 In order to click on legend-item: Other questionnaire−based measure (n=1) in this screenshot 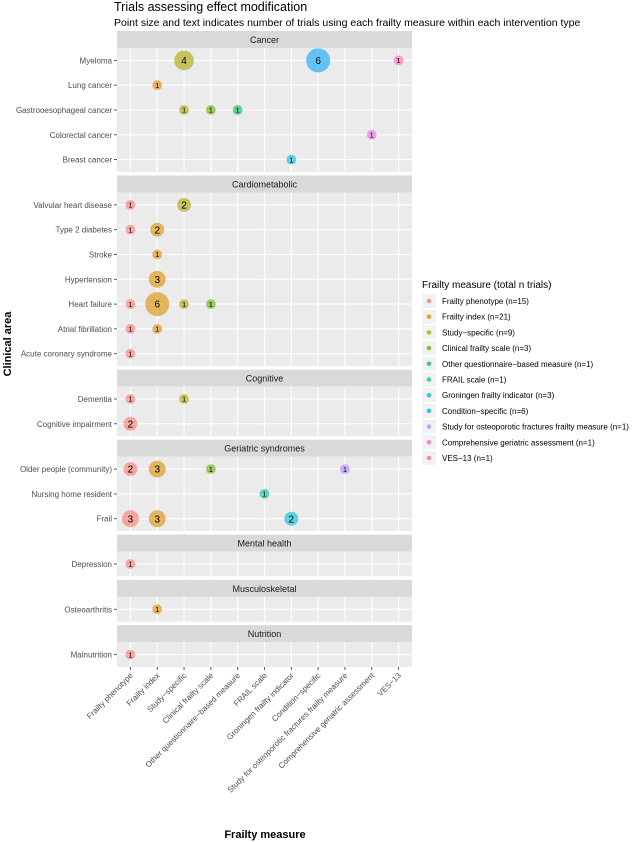, I will do `click(508, 363)`.